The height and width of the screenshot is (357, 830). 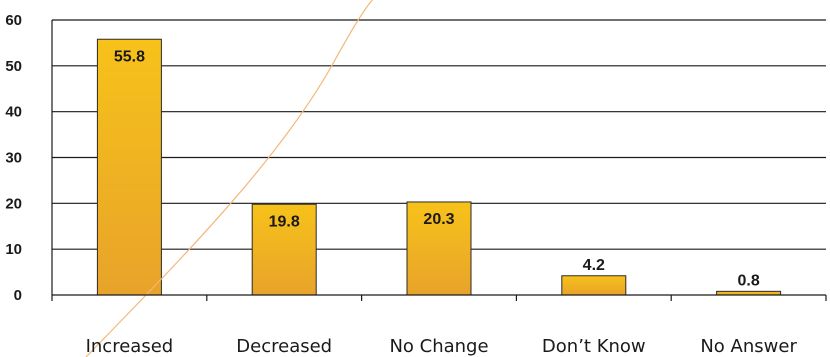 What do you see at coordinates (594, 346) in the screenshot?
I see `category-label: Don’t Know` at bounding box center [594, 346].